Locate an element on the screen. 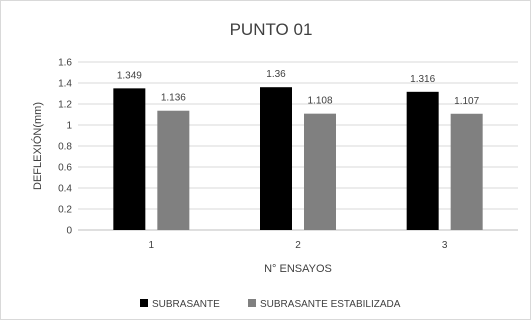  y-tick-label: 0.8 is located at coordinates (65, 147).